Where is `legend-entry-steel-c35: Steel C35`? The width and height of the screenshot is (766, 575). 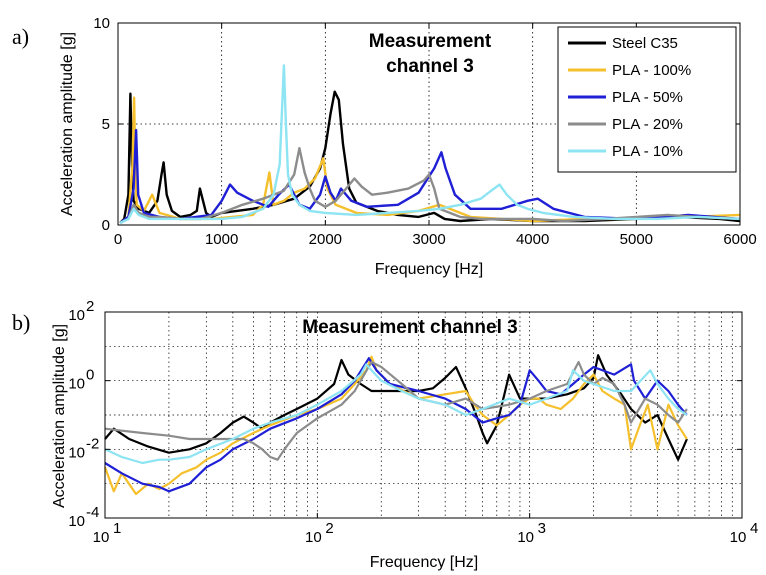
legend-entry-steel-c35: Steel C35 is located at coordinates (645, 43).